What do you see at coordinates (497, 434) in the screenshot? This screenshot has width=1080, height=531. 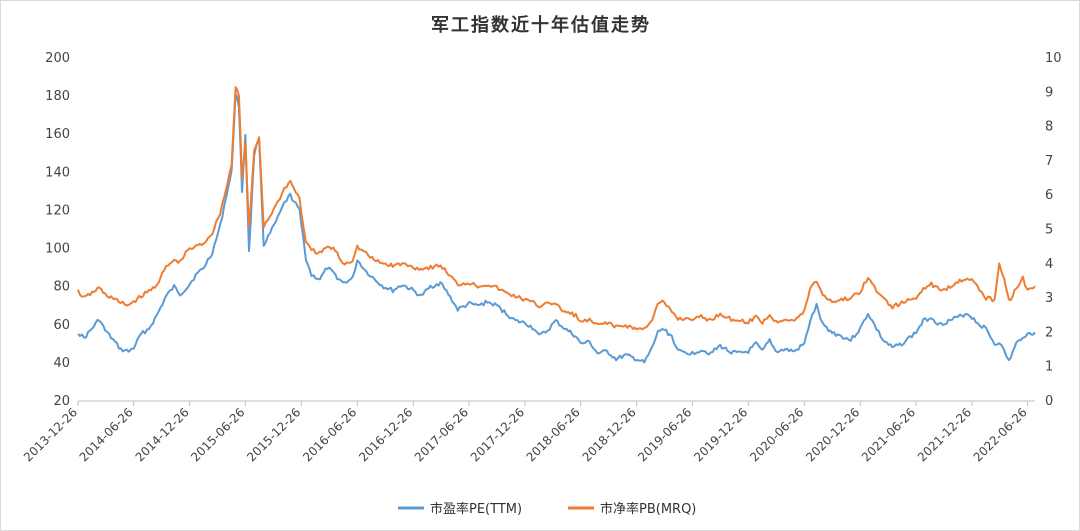 I see `x-tick-label: 2017-12-26` at bounding box center [497, 434].